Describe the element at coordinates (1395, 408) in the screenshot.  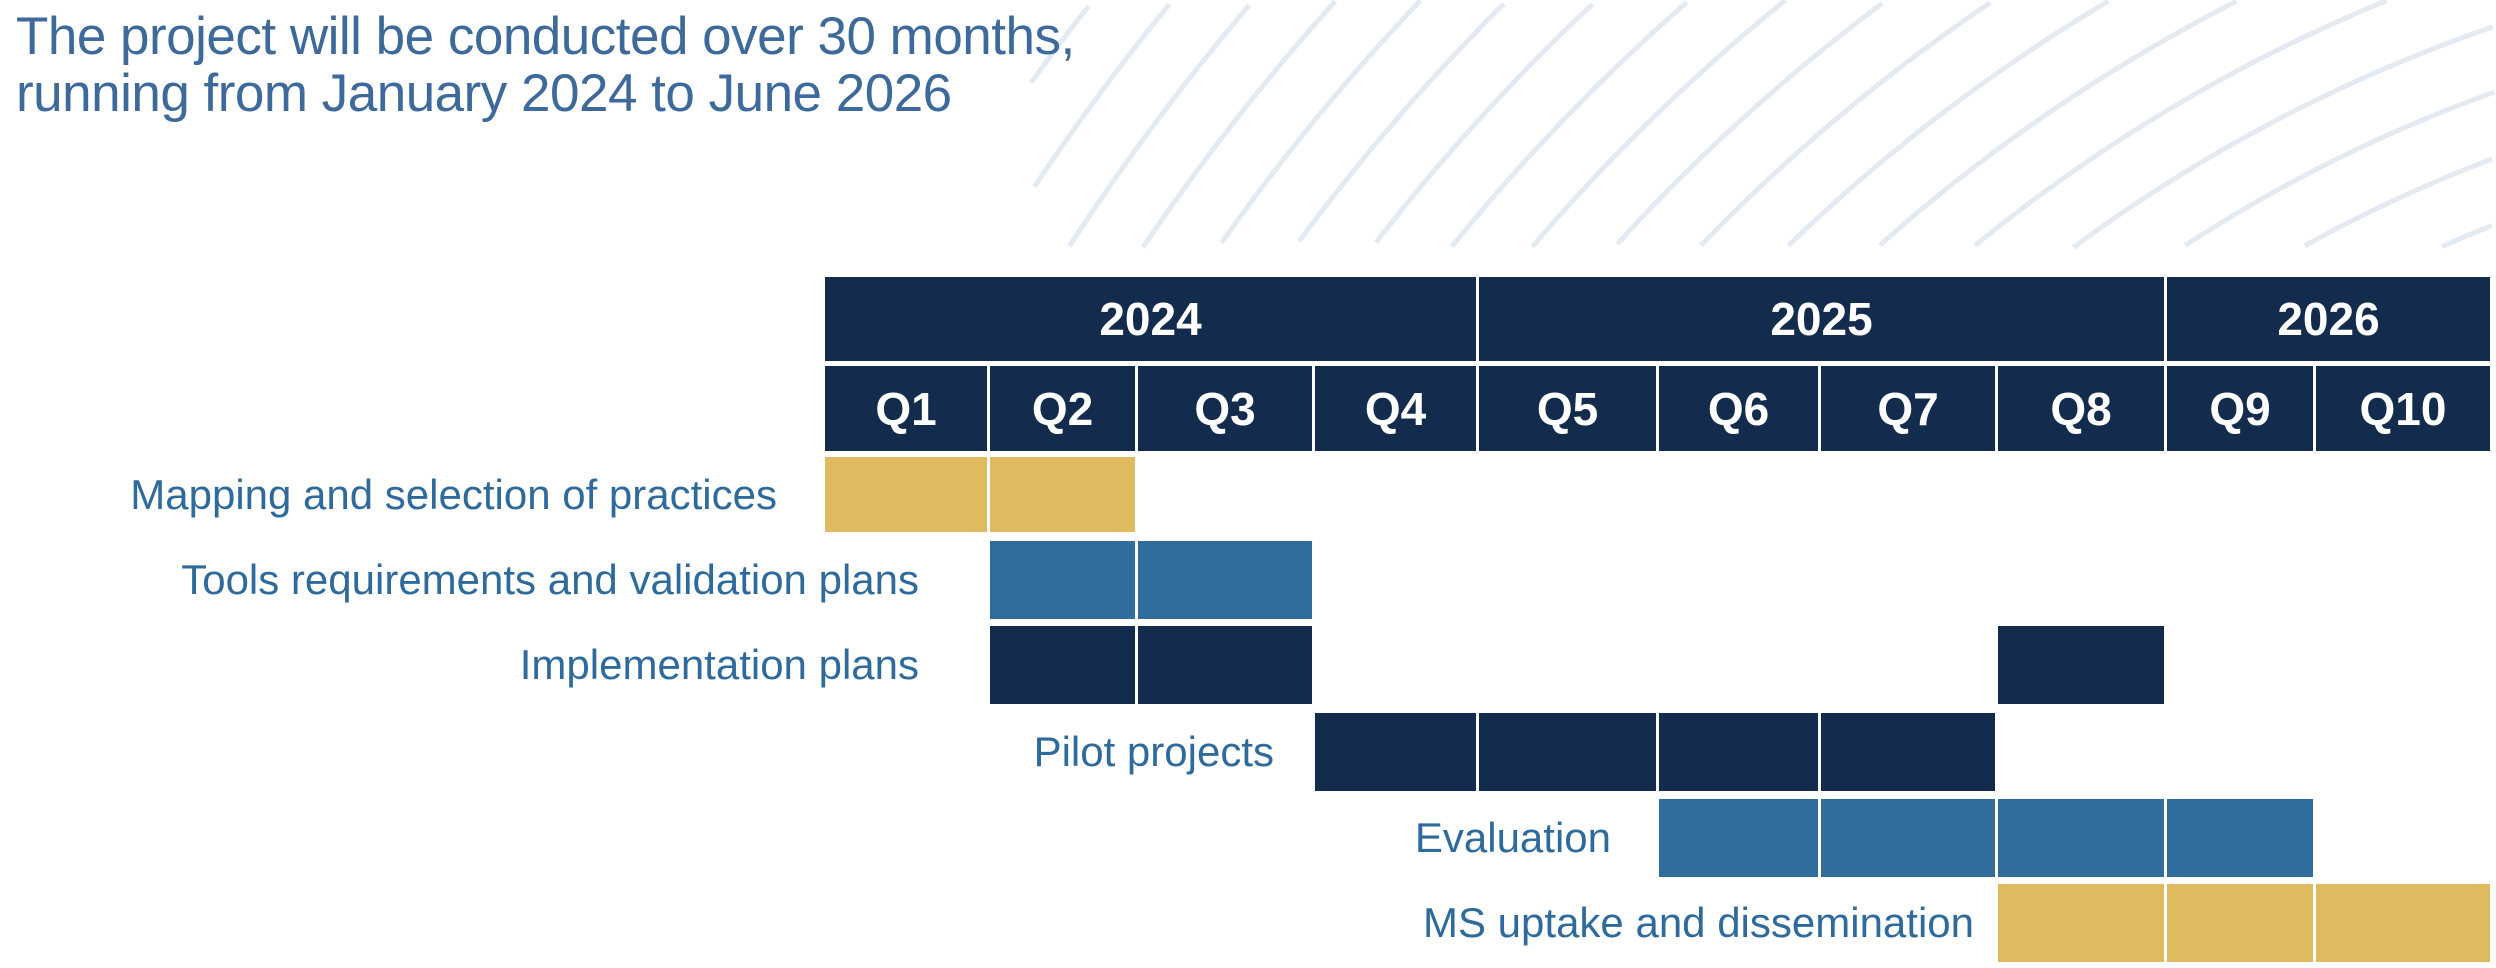
I see `quarter-header-Q4: Q4` at that location.